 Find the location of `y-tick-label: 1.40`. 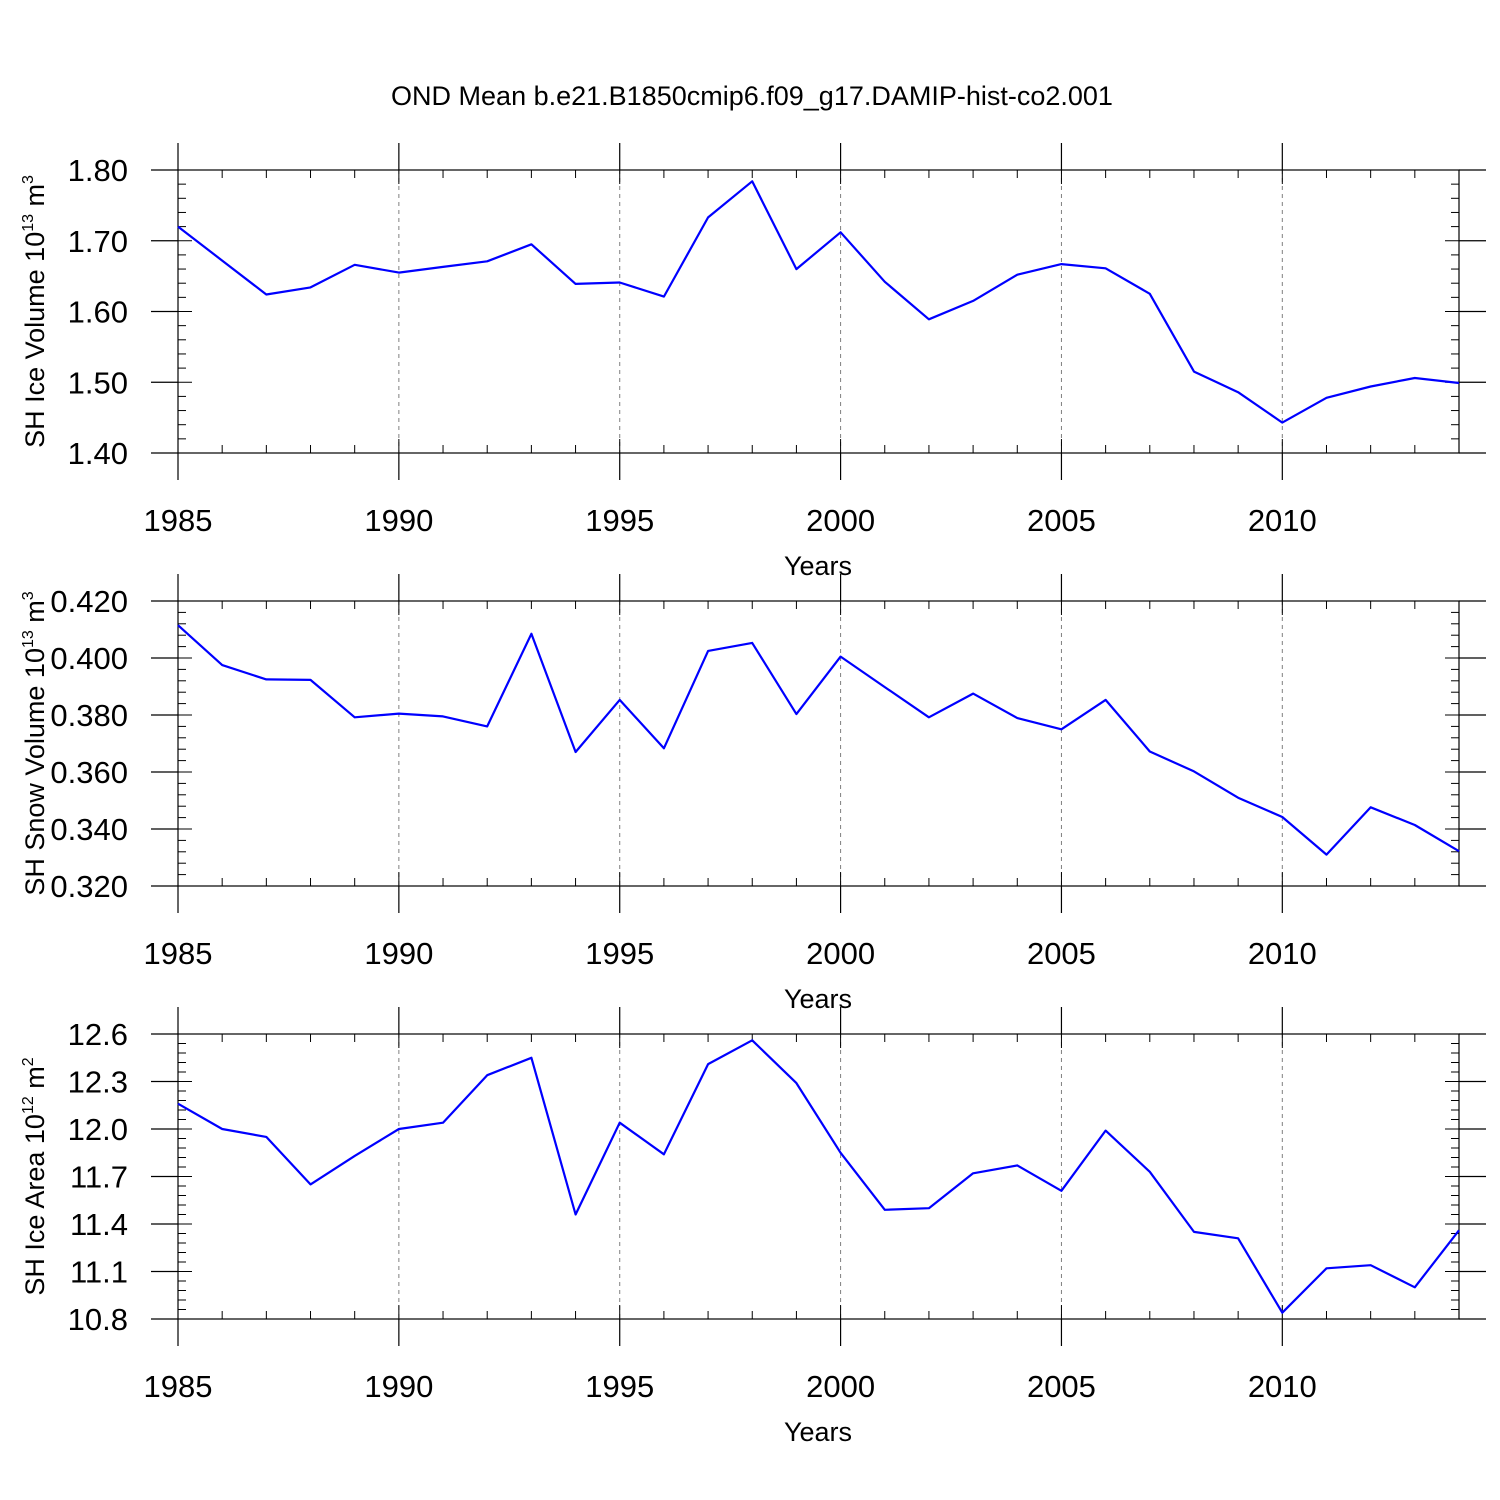

y-tick-label: 1.40 is located at coordinates (98, 453).